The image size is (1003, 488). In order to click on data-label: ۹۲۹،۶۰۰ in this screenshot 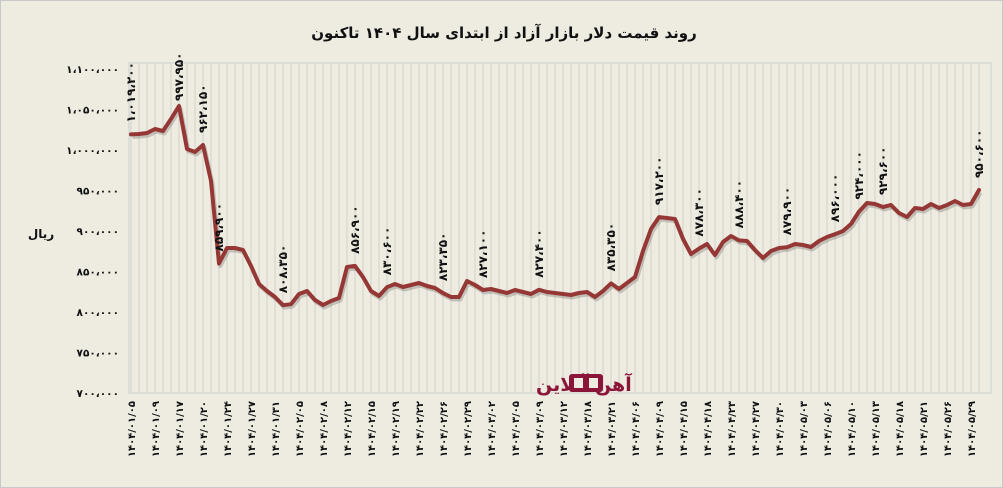, I will do `click(883, 171)`.